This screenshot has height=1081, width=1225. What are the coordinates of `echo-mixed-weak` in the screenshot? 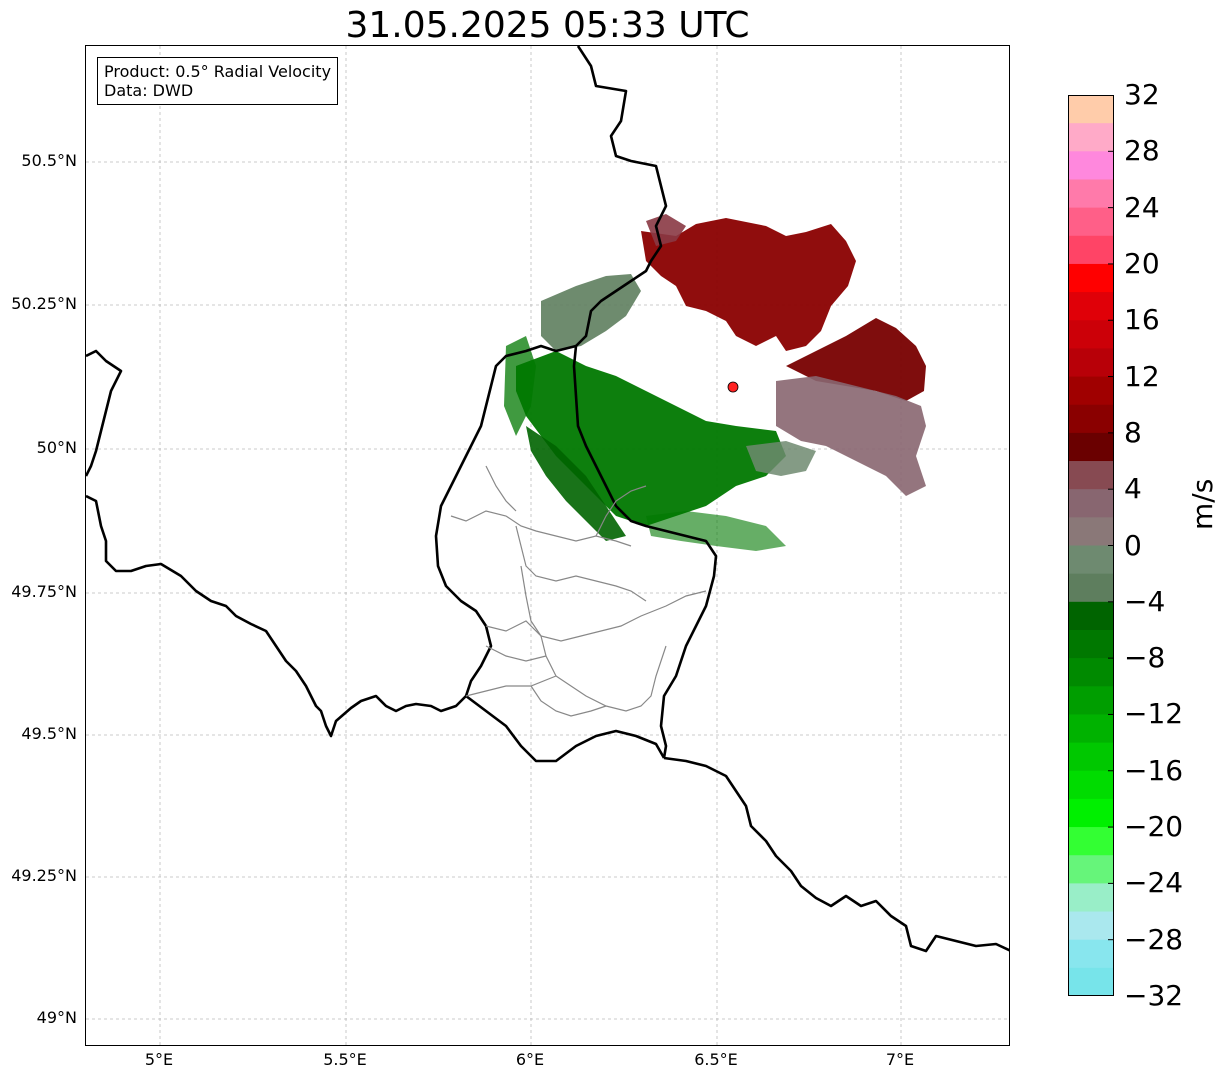 It's located at (781, 458).